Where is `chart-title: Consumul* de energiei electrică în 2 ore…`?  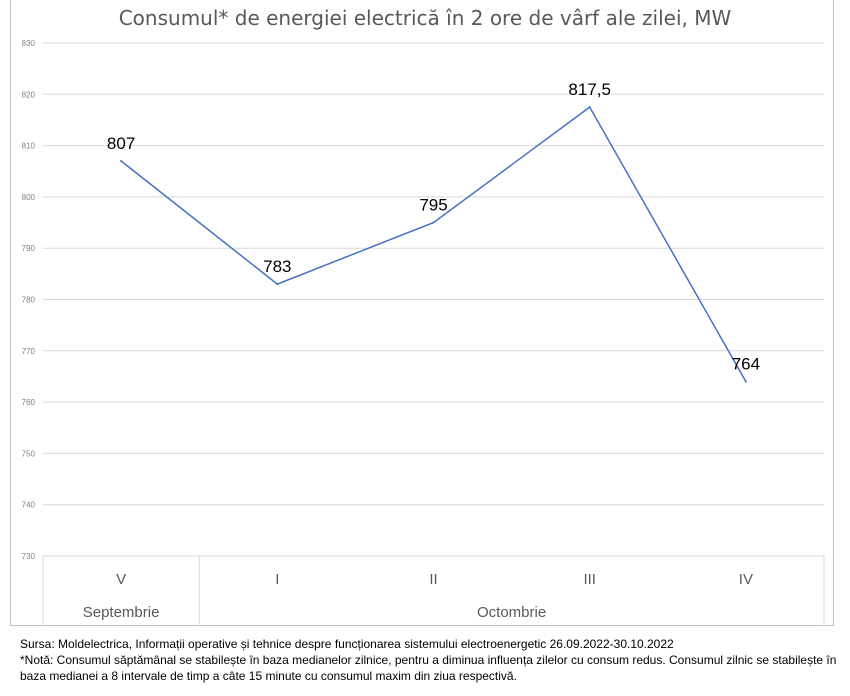 chart-title: Consumul* de energiei electrică în 2 ore… is located at coordinates (425, 18).